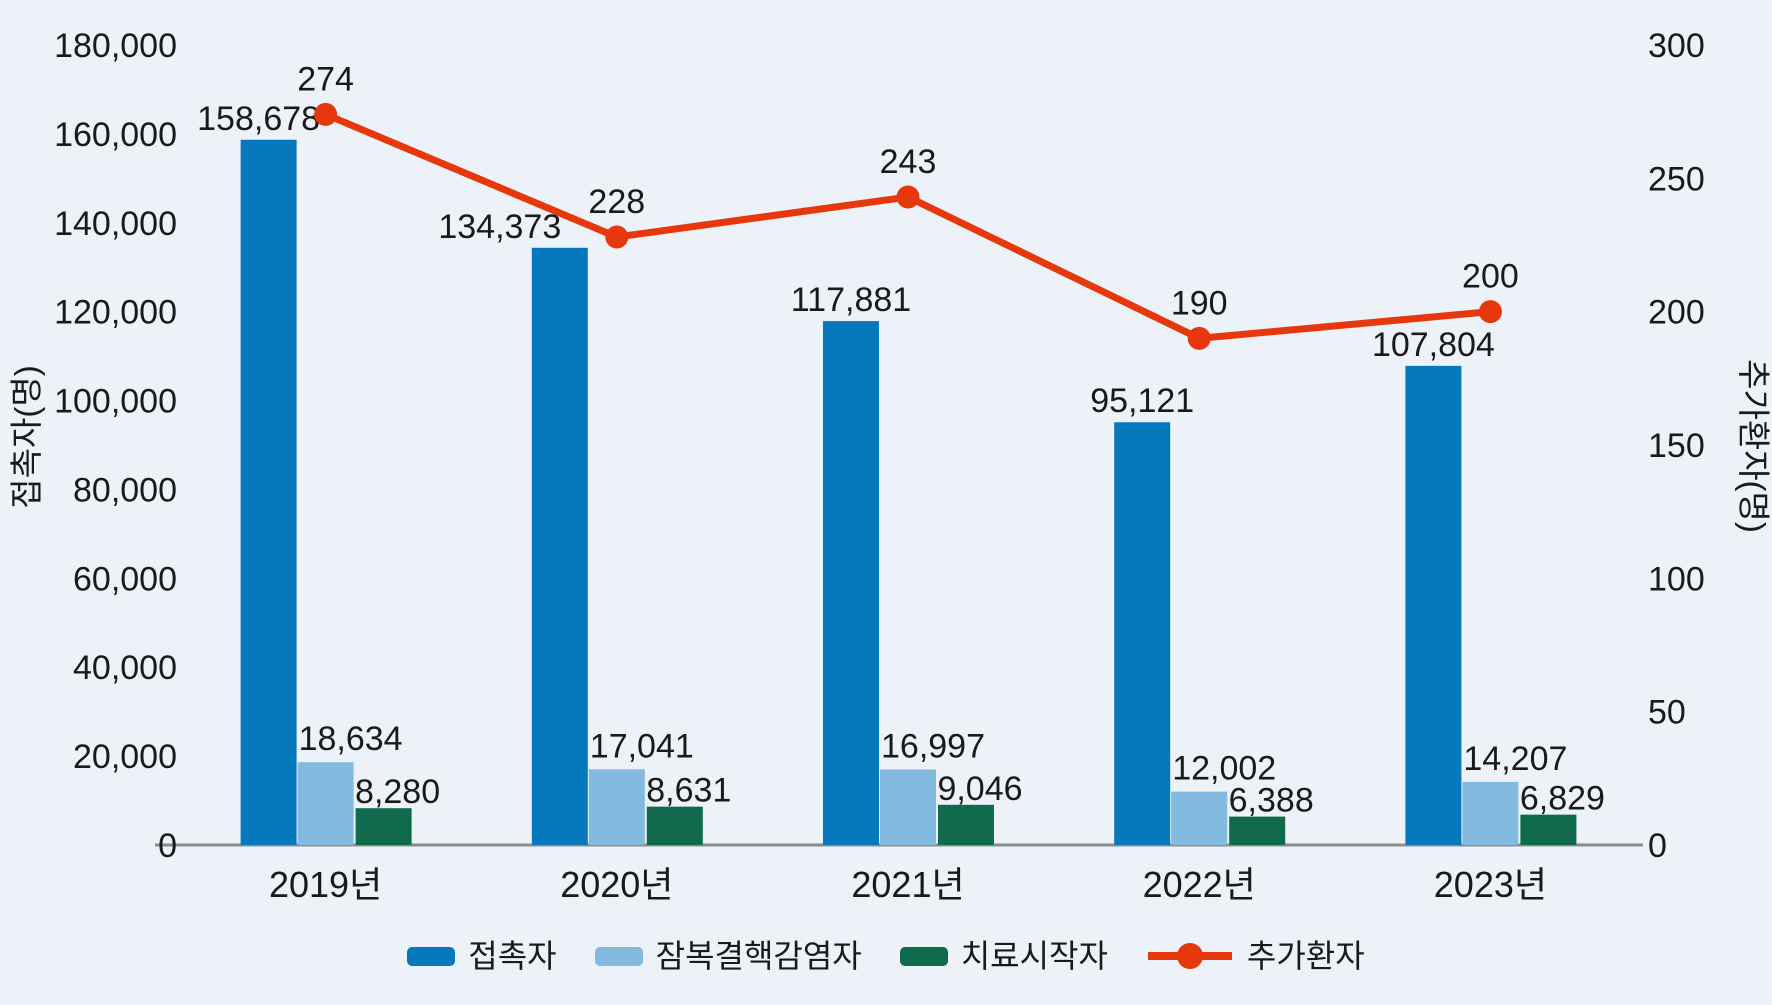  Describe the element at coordinates (617, 237) in the screenshot. I see `line-point-2020년` at that location.